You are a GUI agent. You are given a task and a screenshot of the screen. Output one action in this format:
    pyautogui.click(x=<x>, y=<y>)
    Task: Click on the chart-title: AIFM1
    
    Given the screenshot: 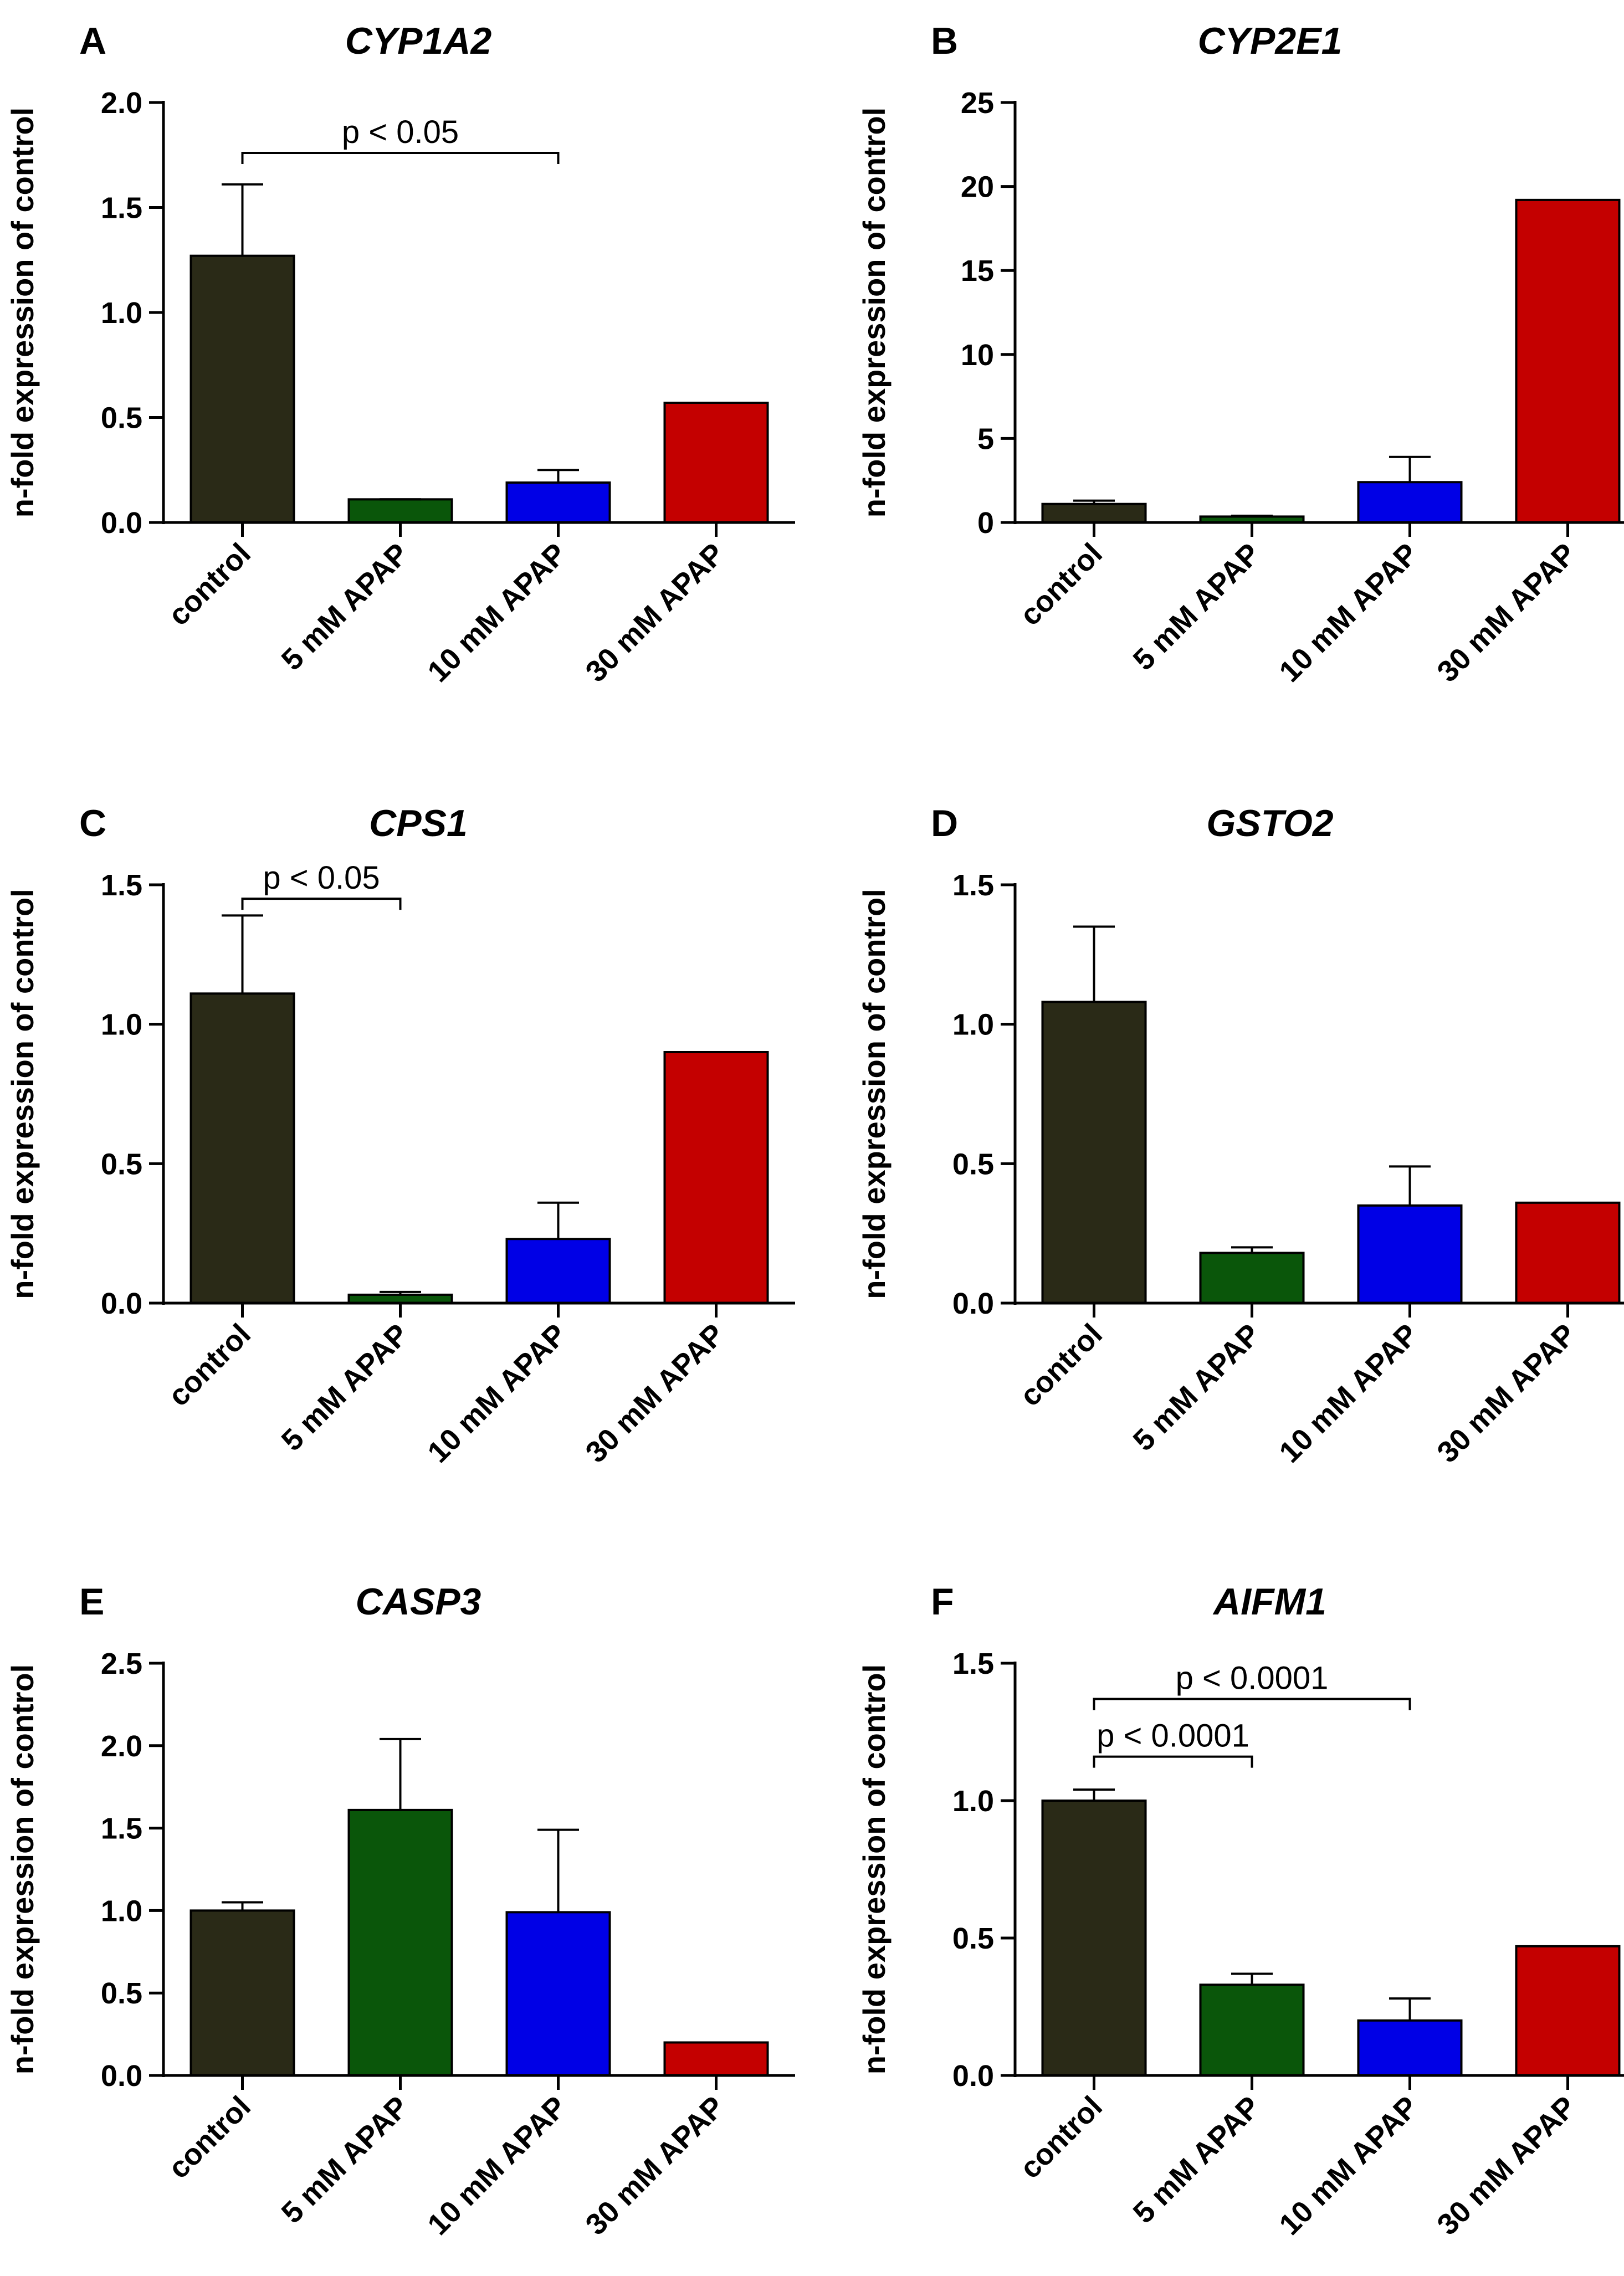 What is the action you would take?
    pyautogui.click(x=1269, y=1602)
    